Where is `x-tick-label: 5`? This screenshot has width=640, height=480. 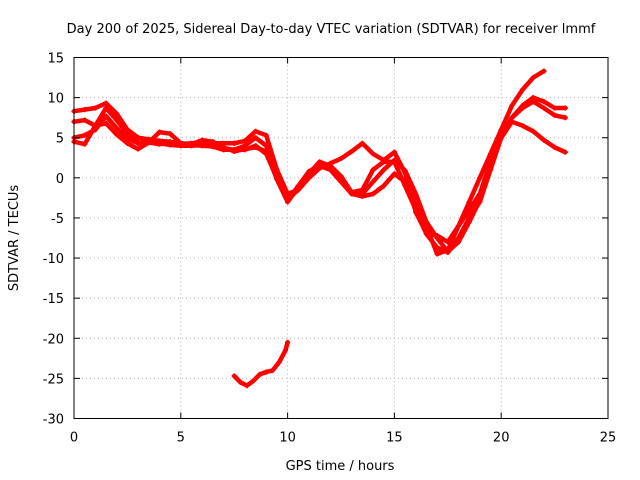 x-tick-label: 5 is located at coordinates (181, 438).